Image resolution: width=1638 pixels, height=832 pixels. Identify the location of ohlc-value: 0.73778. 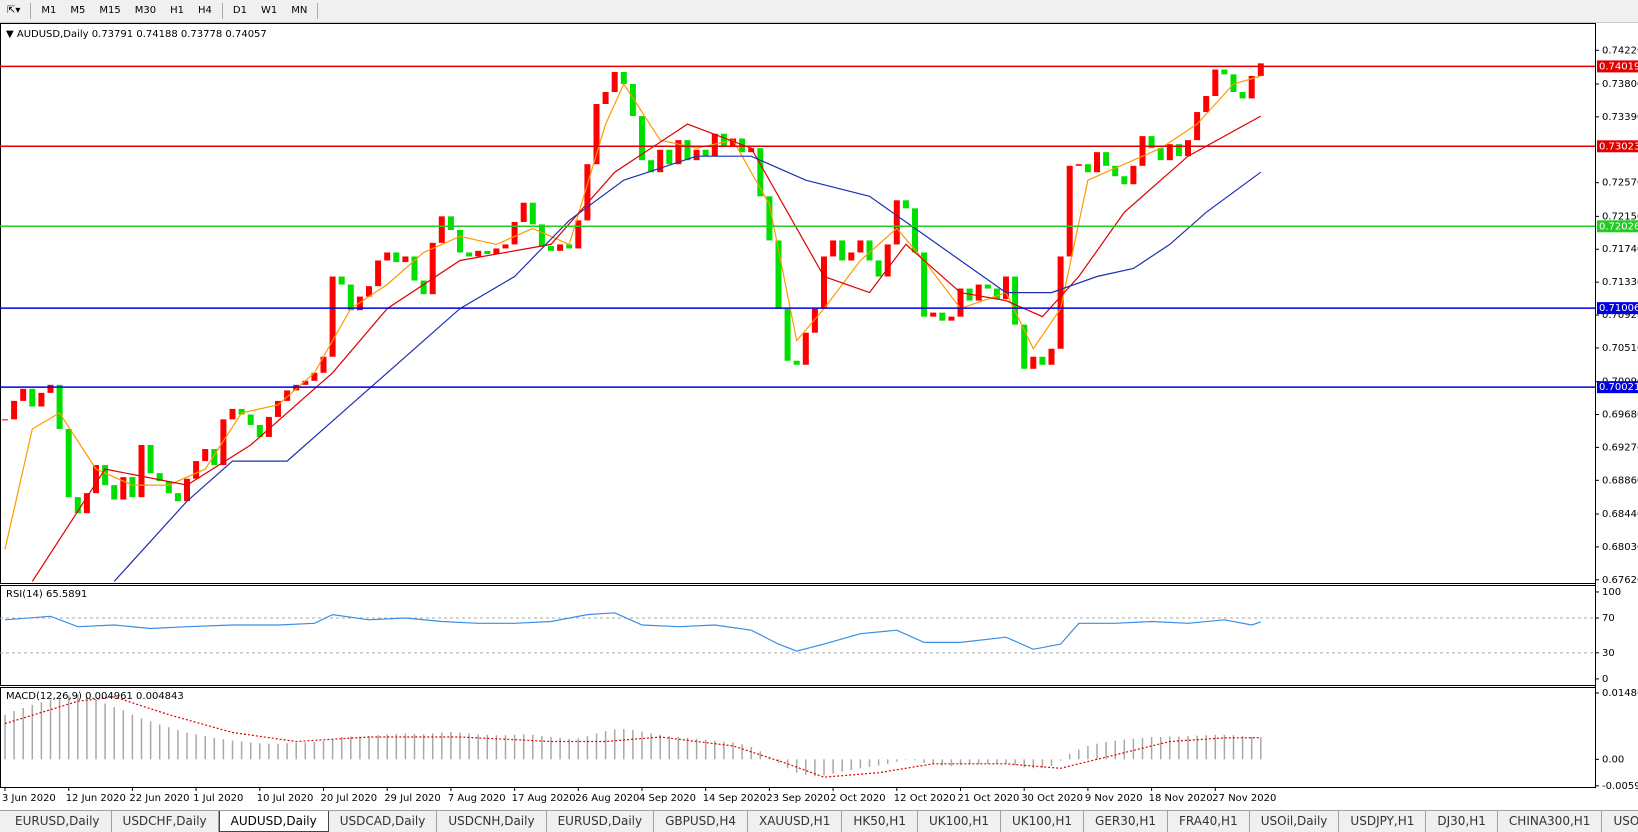
(201, 34).